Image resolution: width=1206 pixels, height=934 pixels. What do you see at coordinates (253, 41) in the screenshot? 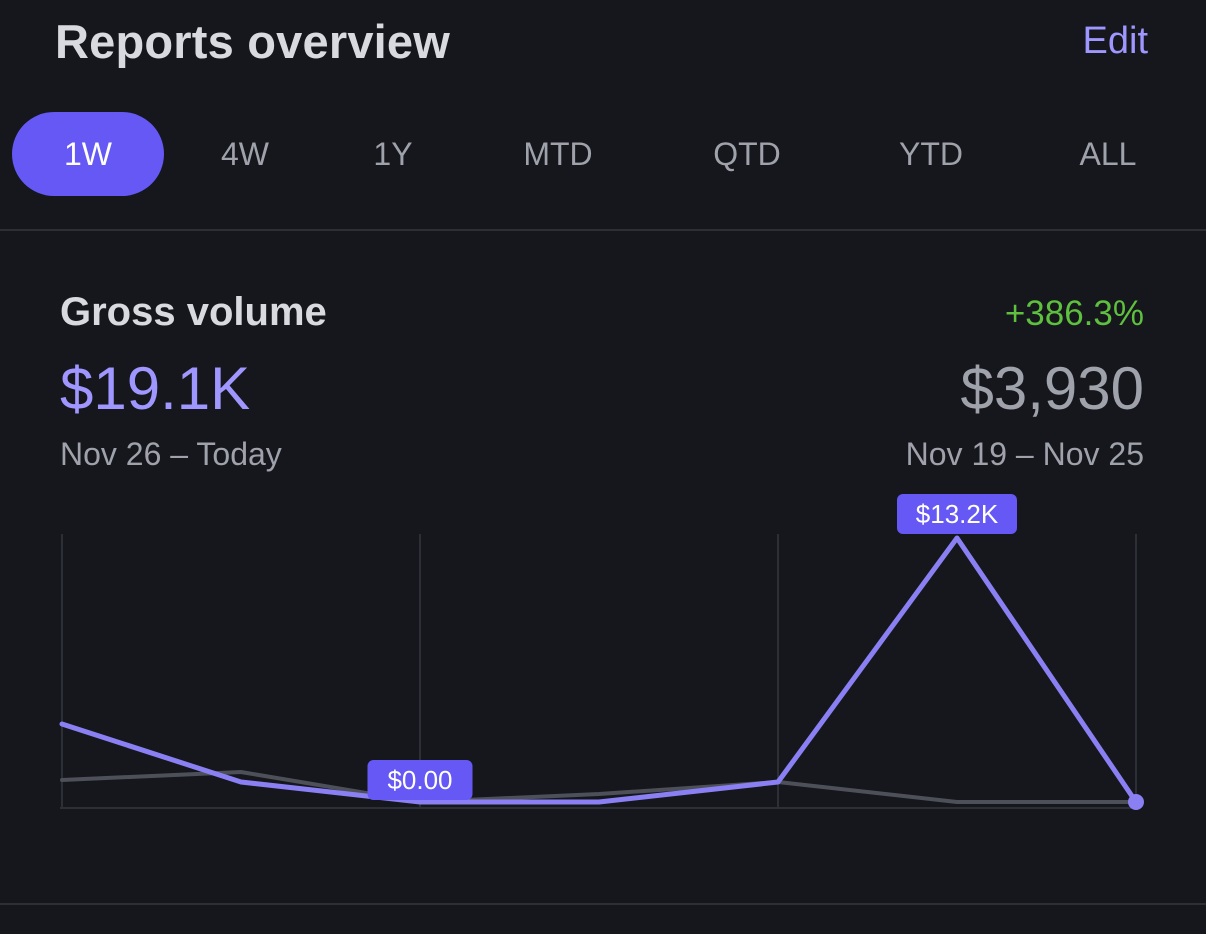
I see `page-title: Reports overview` at bounding box center [253, 41].